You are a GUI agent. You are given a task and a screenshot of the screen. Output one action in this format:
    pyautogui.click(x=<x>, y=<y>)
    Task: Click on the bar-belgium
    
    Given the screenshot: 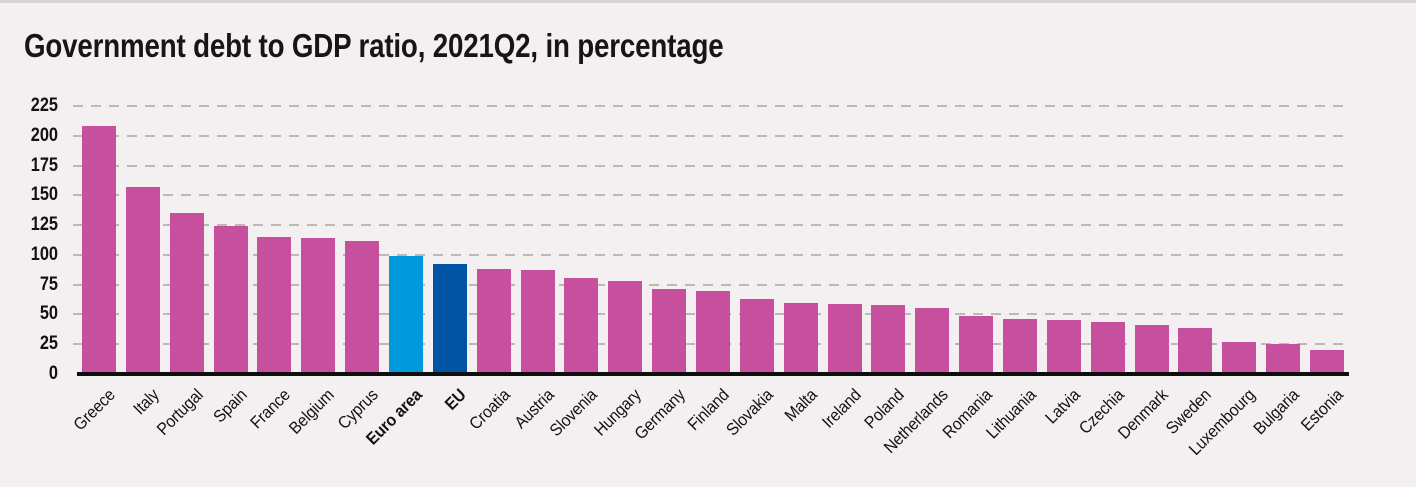 What is the action you would take?
    pyautogui.click(x=318, y=306)
    